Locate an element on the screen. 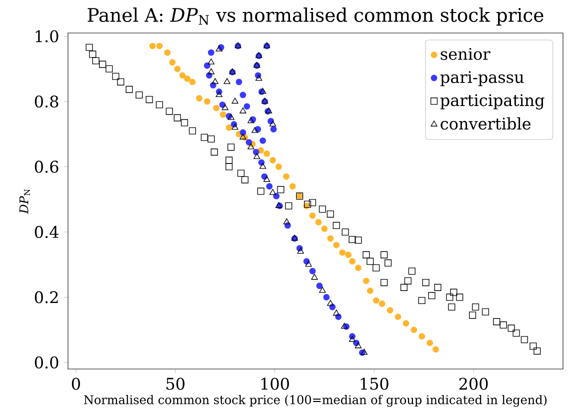 The height and width of the screenshot is (414, 579). y-tick-label: 0.6 is located at coordinates (46, 166).